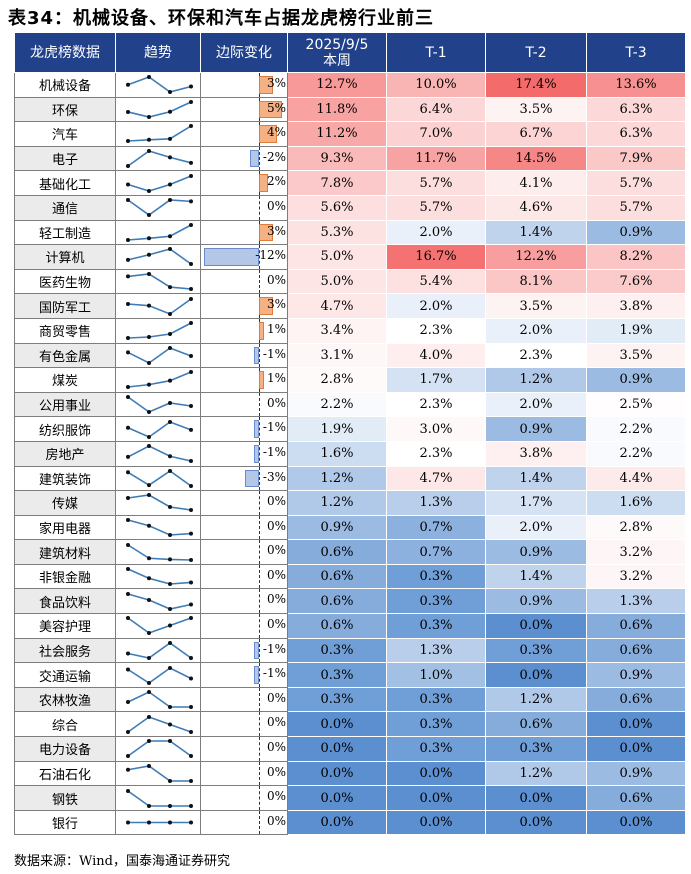 This screenshot has width=691, height=874. Describe the element at coordinates (350, 134) in the screenshot. I see `table-row: 汽车 4% 11.2% 7.0% 6.7% 6.3%` at that location.